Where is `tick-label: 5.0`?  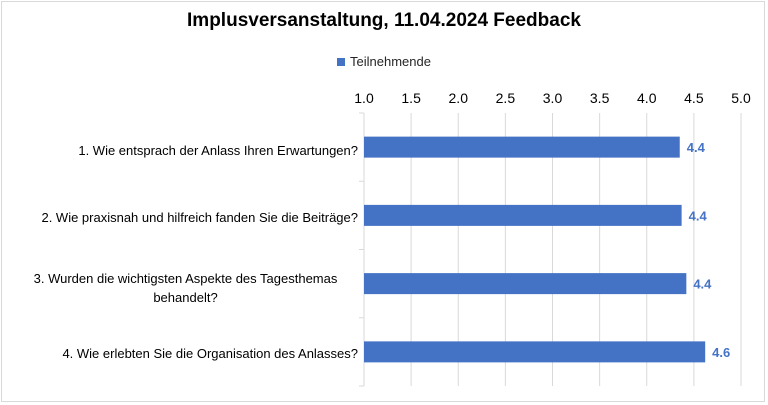 tick-label: 5.0 is located at coordinates (741, 98).